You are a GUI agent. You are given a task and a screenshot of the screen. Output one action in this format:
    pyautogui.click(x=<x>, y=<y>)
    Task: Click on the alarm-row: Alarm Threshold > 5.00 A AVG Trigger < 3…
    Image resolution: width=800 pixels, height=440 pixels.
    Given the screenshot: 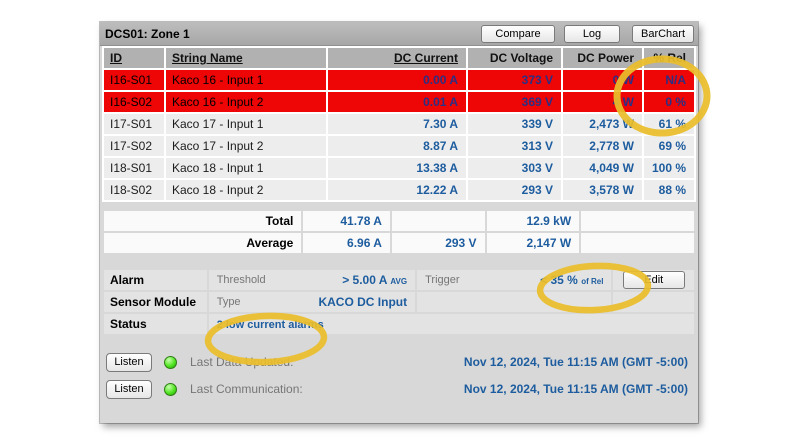 What is the action you would take?
    pyautogui.click(x=399, y=280)
    